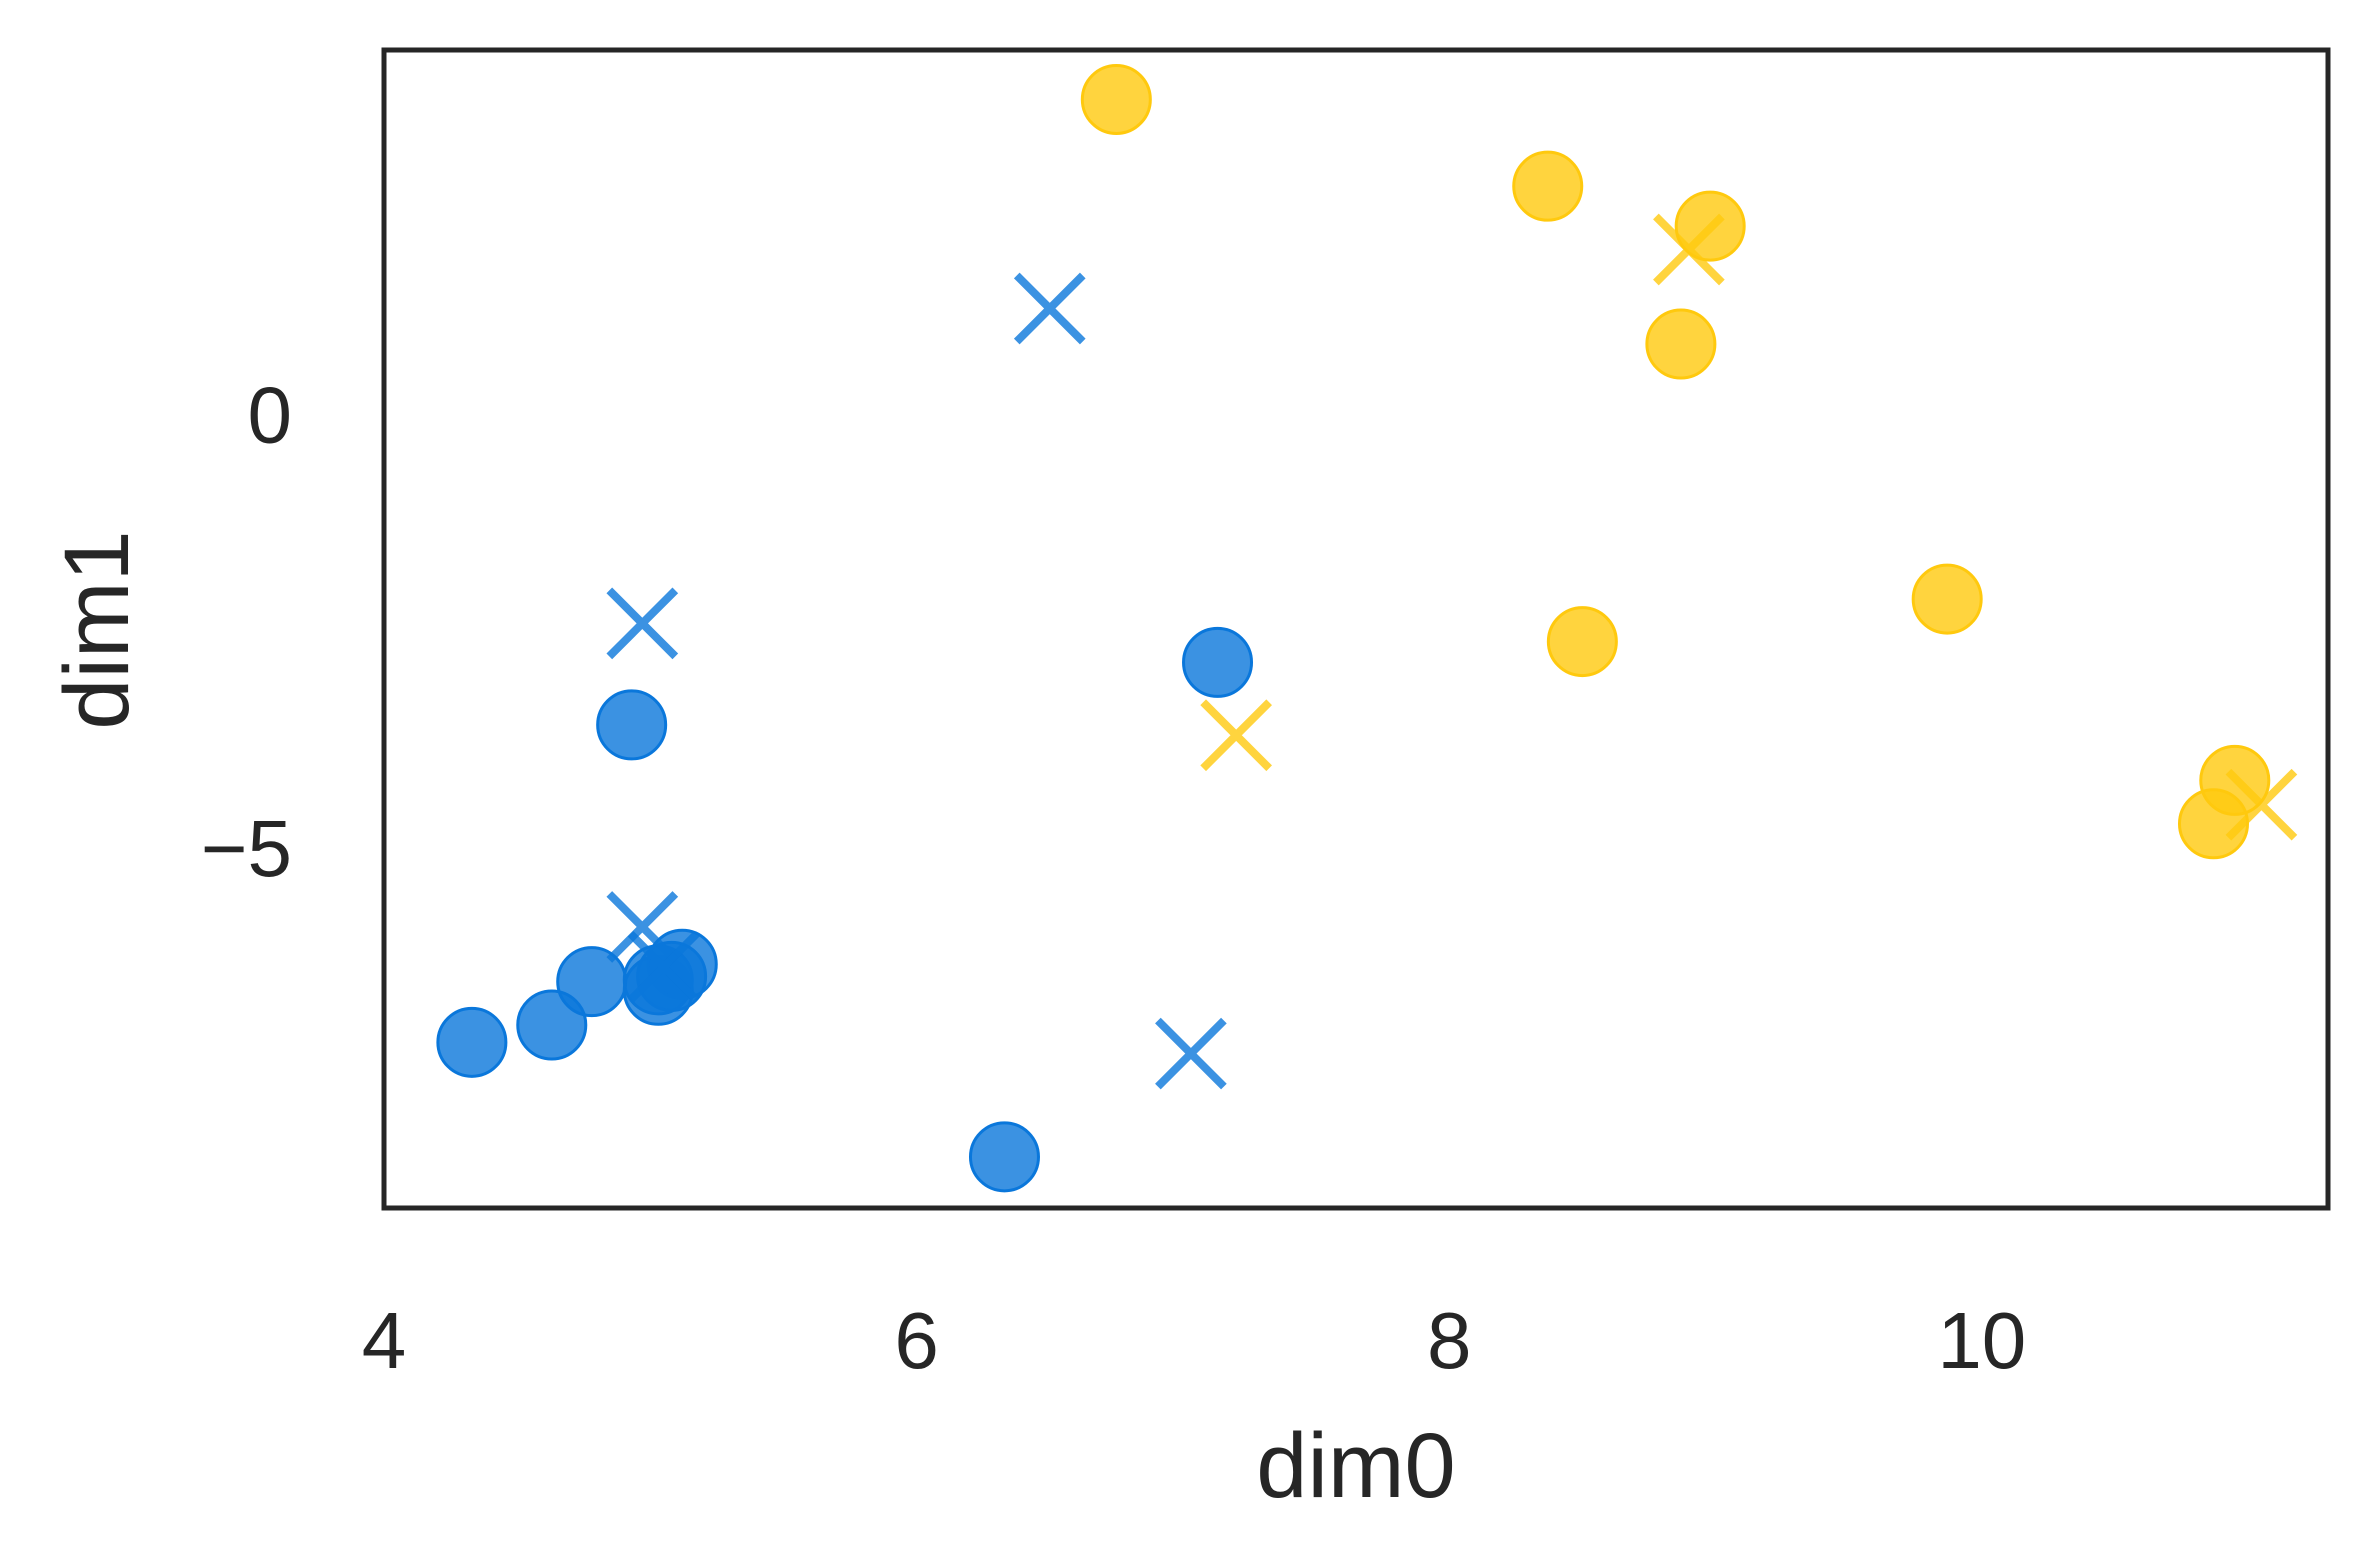  I want to click on y-axis-label: dim1, so click(97, 629).